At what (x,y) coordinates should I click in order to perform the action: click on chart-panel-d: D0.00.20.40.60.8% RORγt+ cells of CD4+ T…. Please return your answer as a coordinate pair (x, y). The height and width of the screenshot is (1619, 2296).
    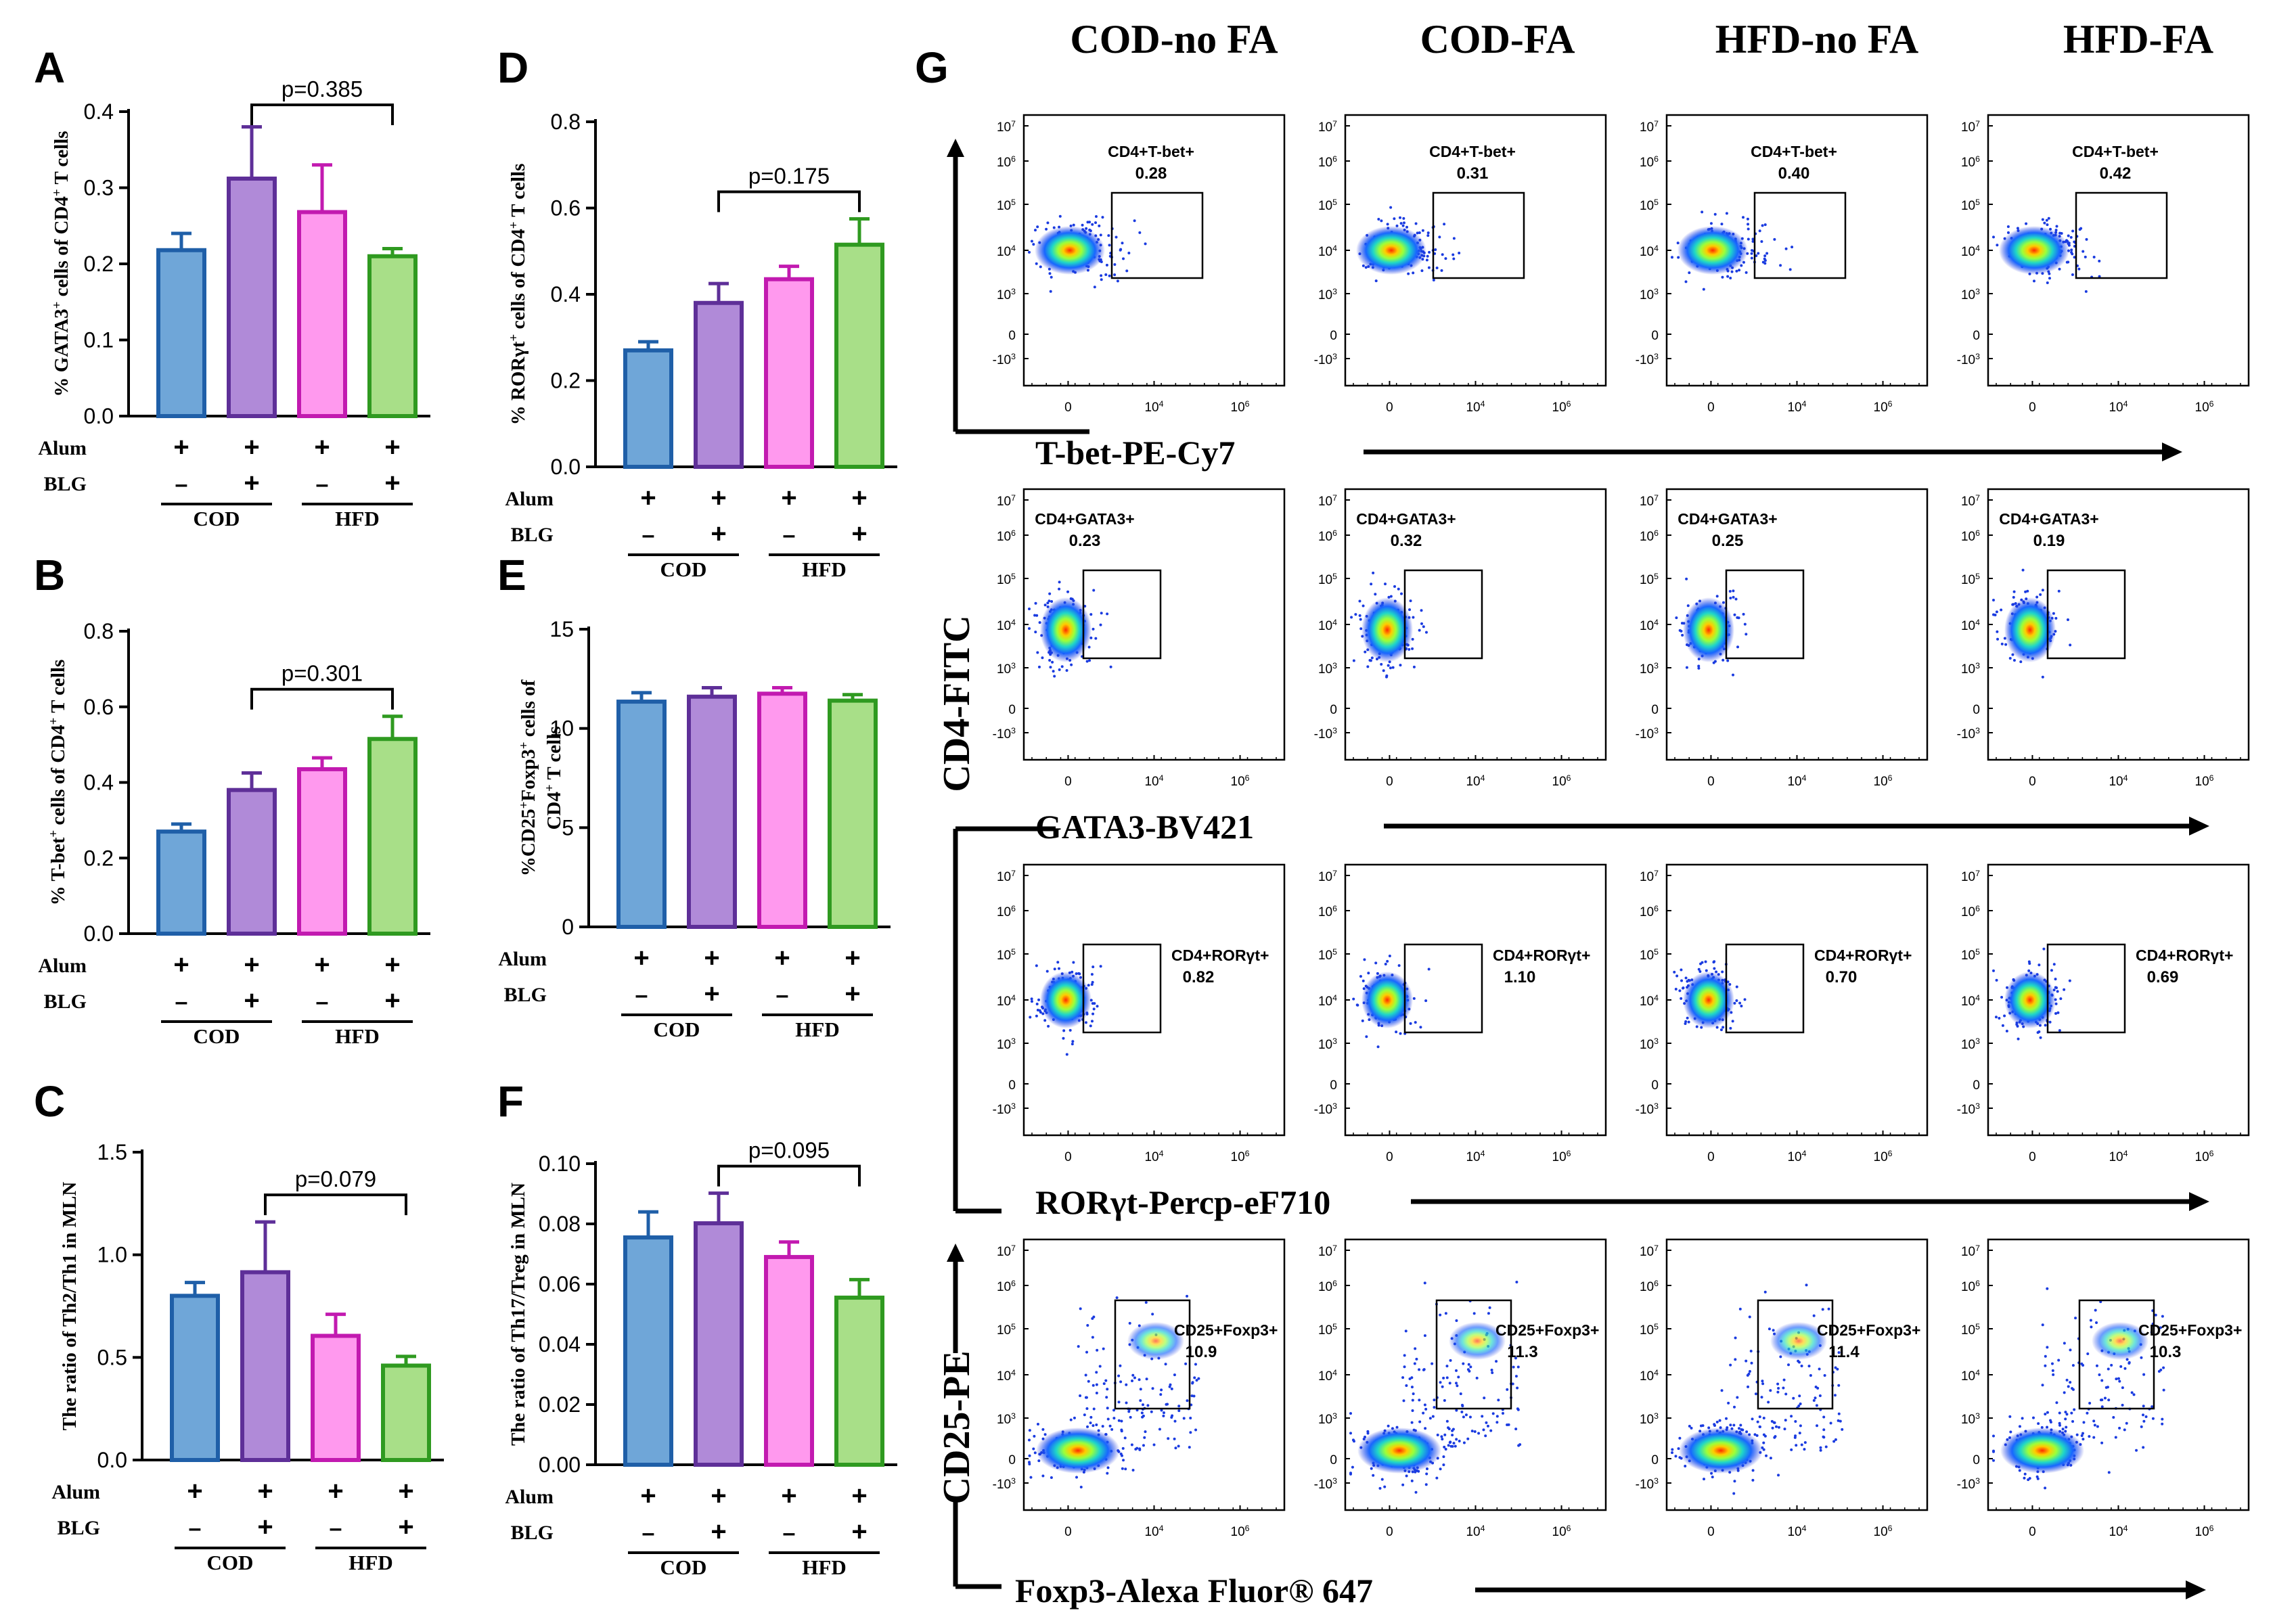
    Looking at the image, I should click on (697, 312).